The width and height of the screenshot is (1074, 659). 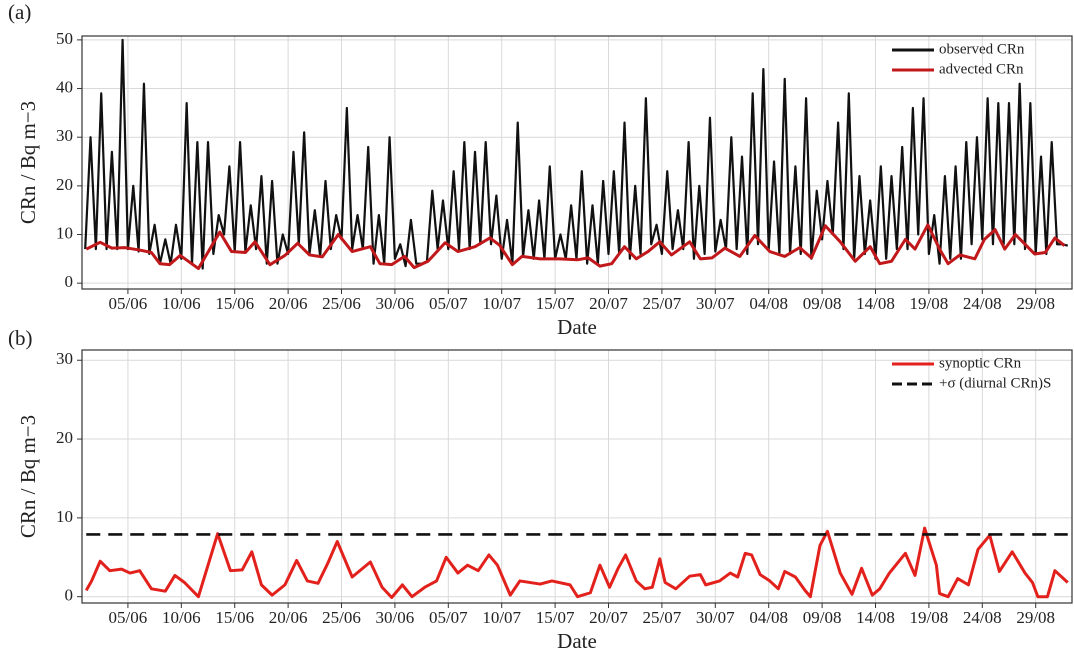 I want to click on legend-label: +σ (diurnal CRn)S, so click(x=995, y=383).